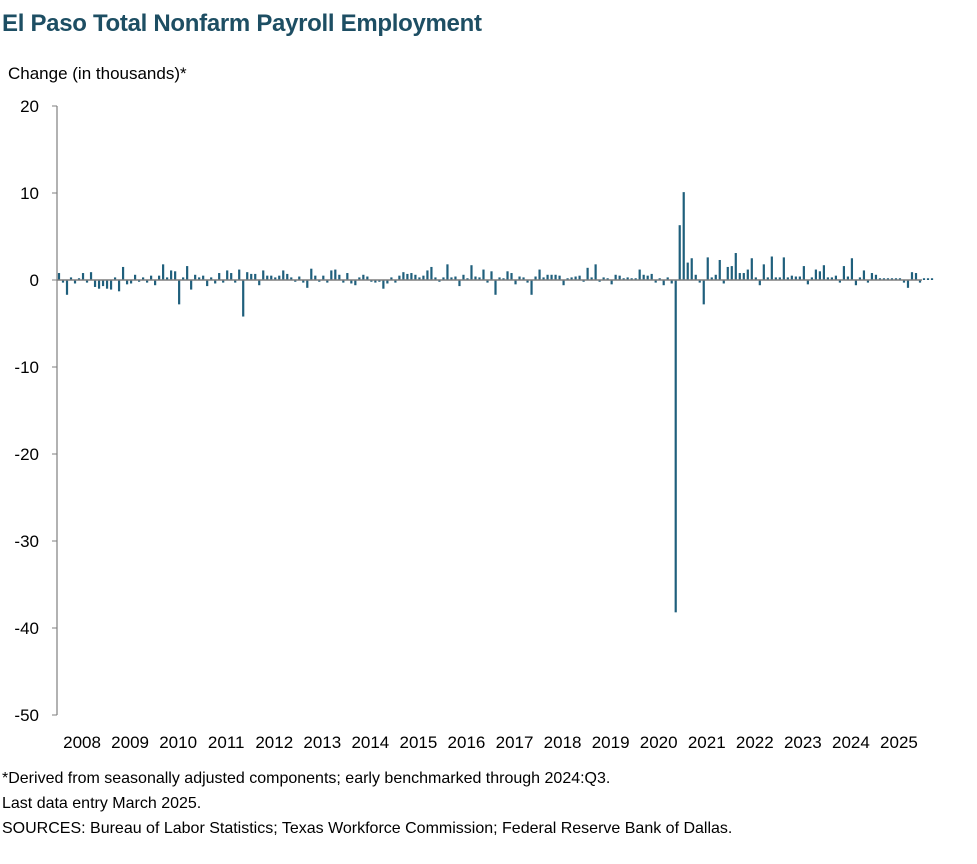 The height and width of the screenshot is (864, 977). Describe the element at coordinates (29, 106) in the screenshot. I see `y-tick-label: 20` at that location.